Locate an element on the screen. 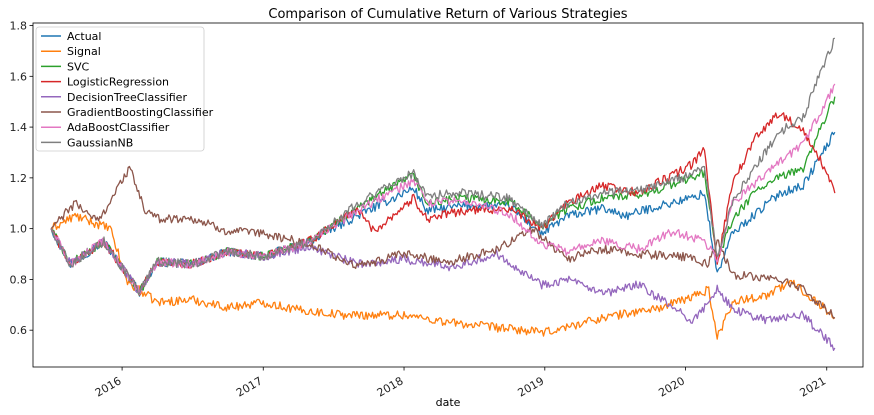  y-tick-label: 1.4 is located at coordinates (19, 127).